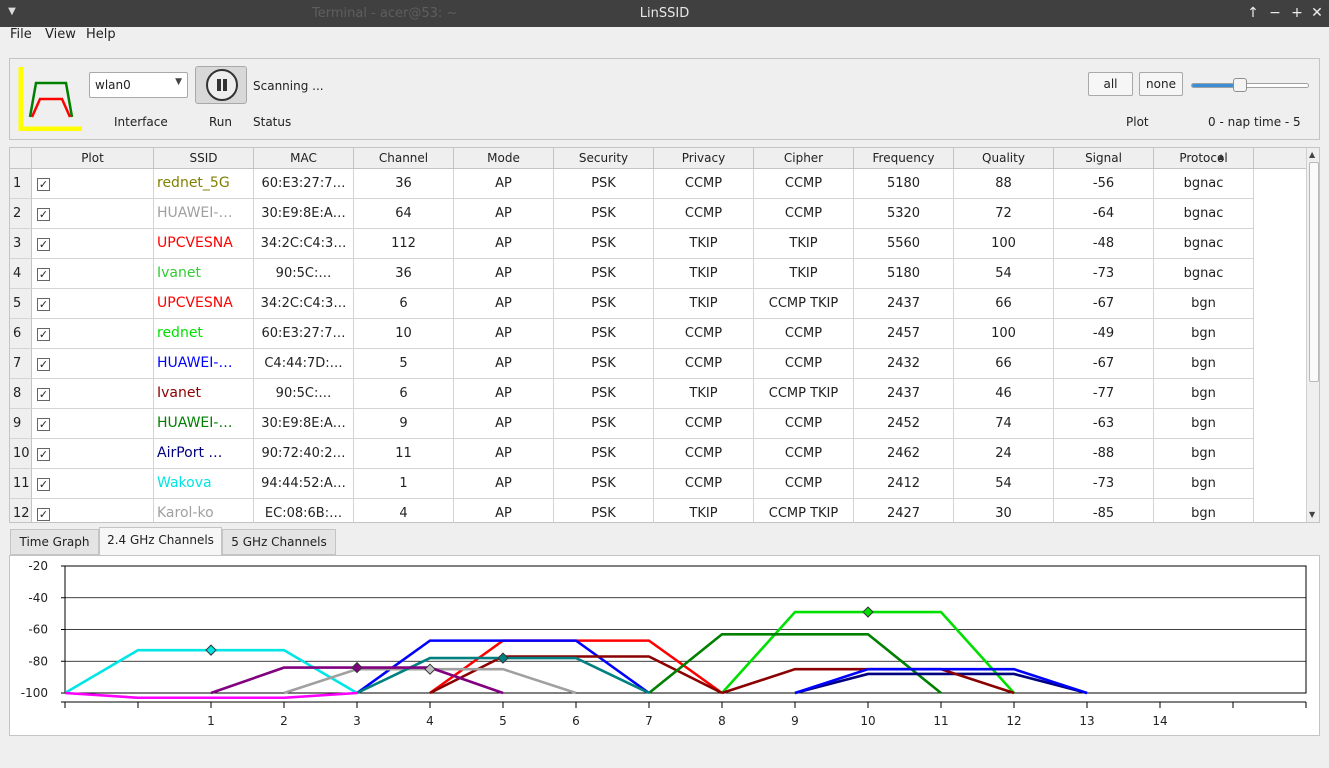  I want to click on row-number: 9, so click(21, 424).